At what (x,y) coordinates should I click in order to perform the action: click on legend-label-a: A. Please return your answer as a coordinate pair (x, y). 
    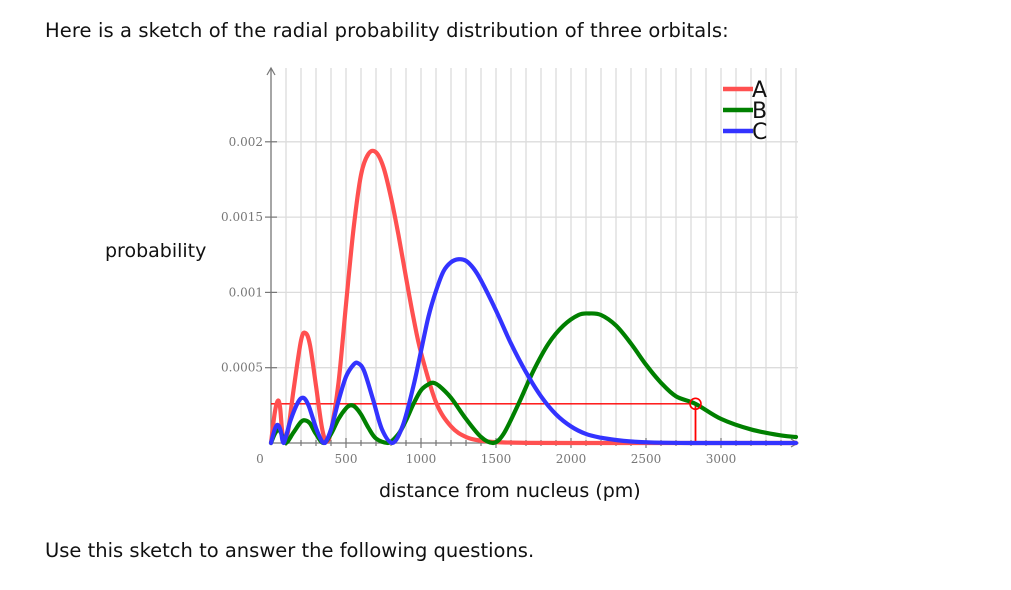
    Looking at the image, I should click on (759, 90).